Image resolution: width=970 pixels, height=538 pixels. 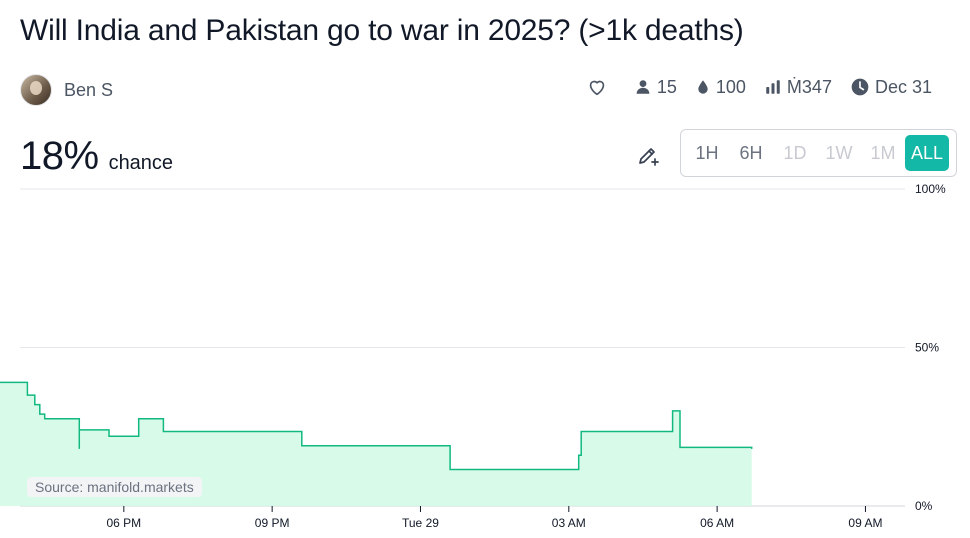 What do you see at coordinates (272, 523) in the screenshot?
I see `x-tick-label-1: 09 PM` at bounding box center [272, 523].